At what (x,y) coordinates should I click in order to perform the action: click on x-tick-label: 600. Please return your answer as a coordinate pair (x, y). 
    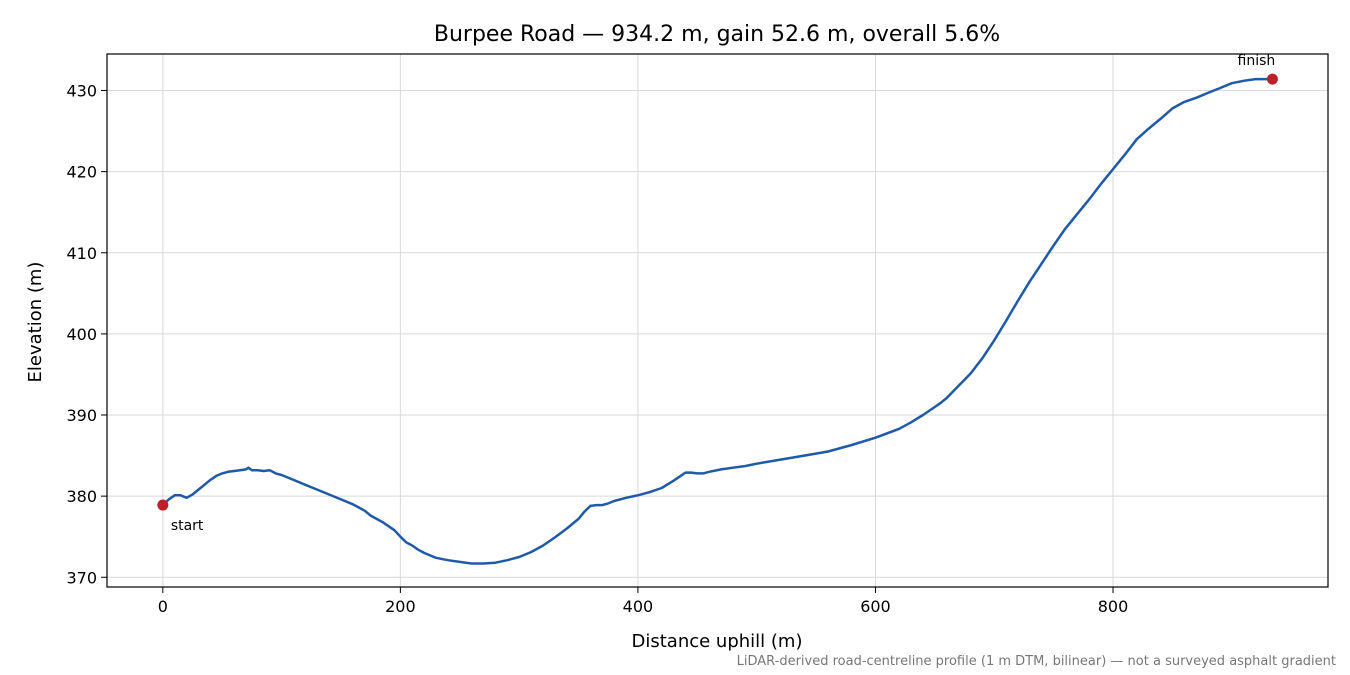
    Looking at the image, I should click on (875, 606).